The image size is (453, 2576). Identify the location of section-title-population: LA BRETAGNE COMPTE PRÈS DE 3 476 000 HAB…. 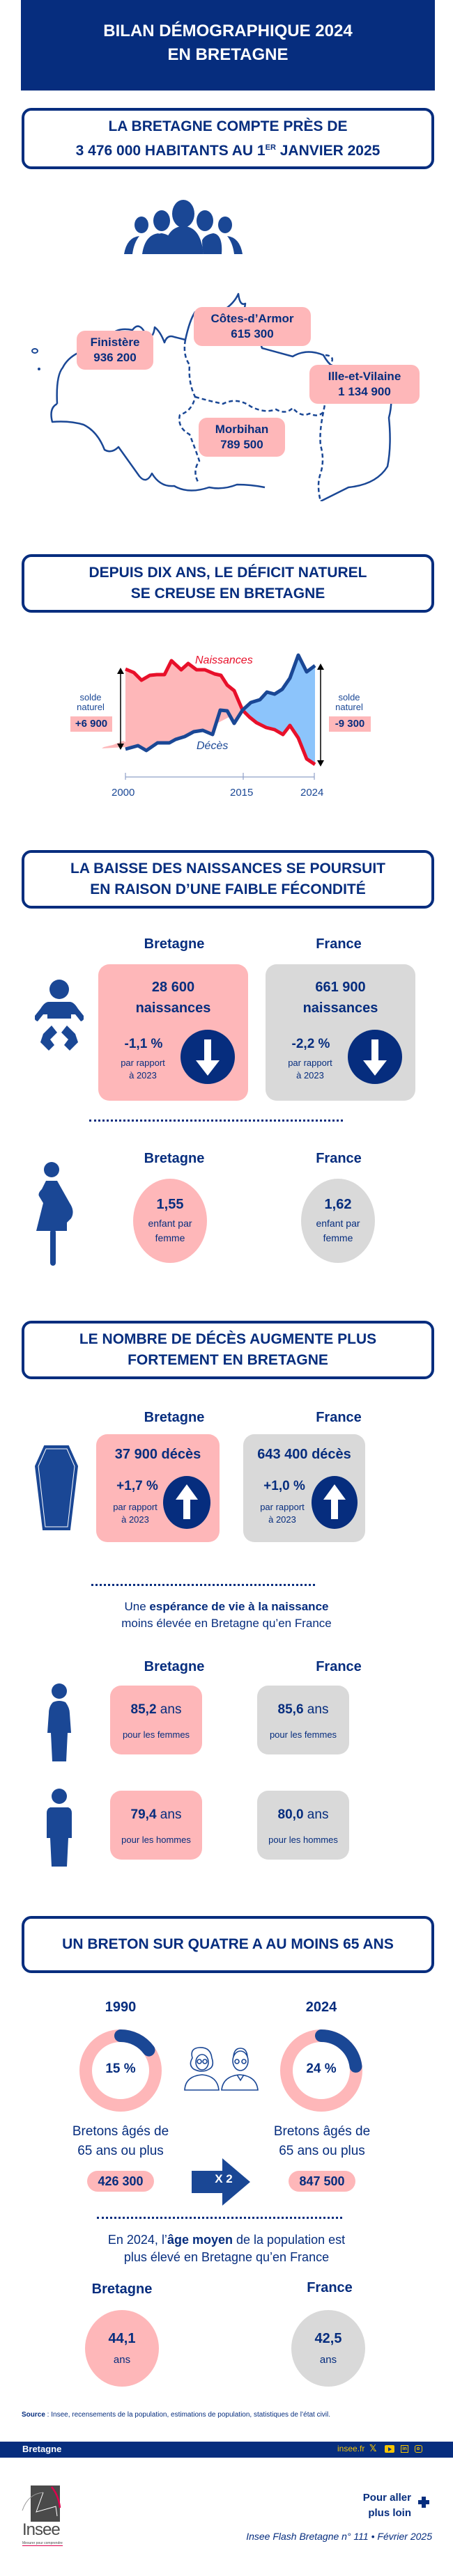
(228, 138).